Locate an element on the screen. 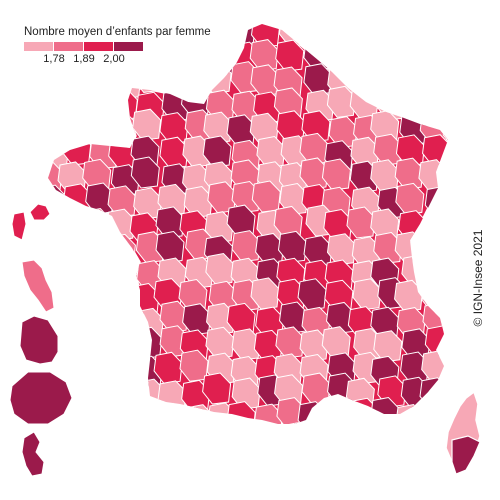 This screenshot has height=500, width=500. martinique is located at coordinates (38, 286).